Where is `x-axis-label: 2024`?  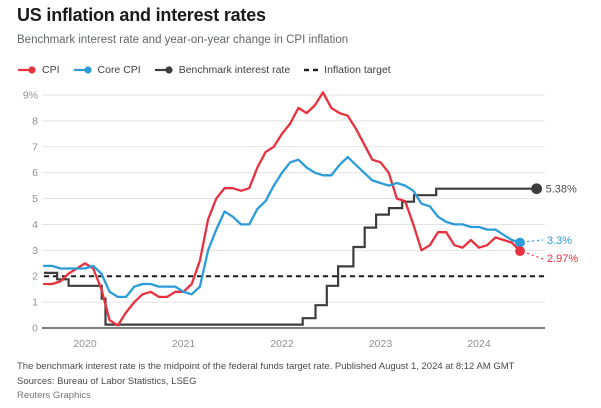 x-axis-label: 2024 is located at coordinates (479, 344).